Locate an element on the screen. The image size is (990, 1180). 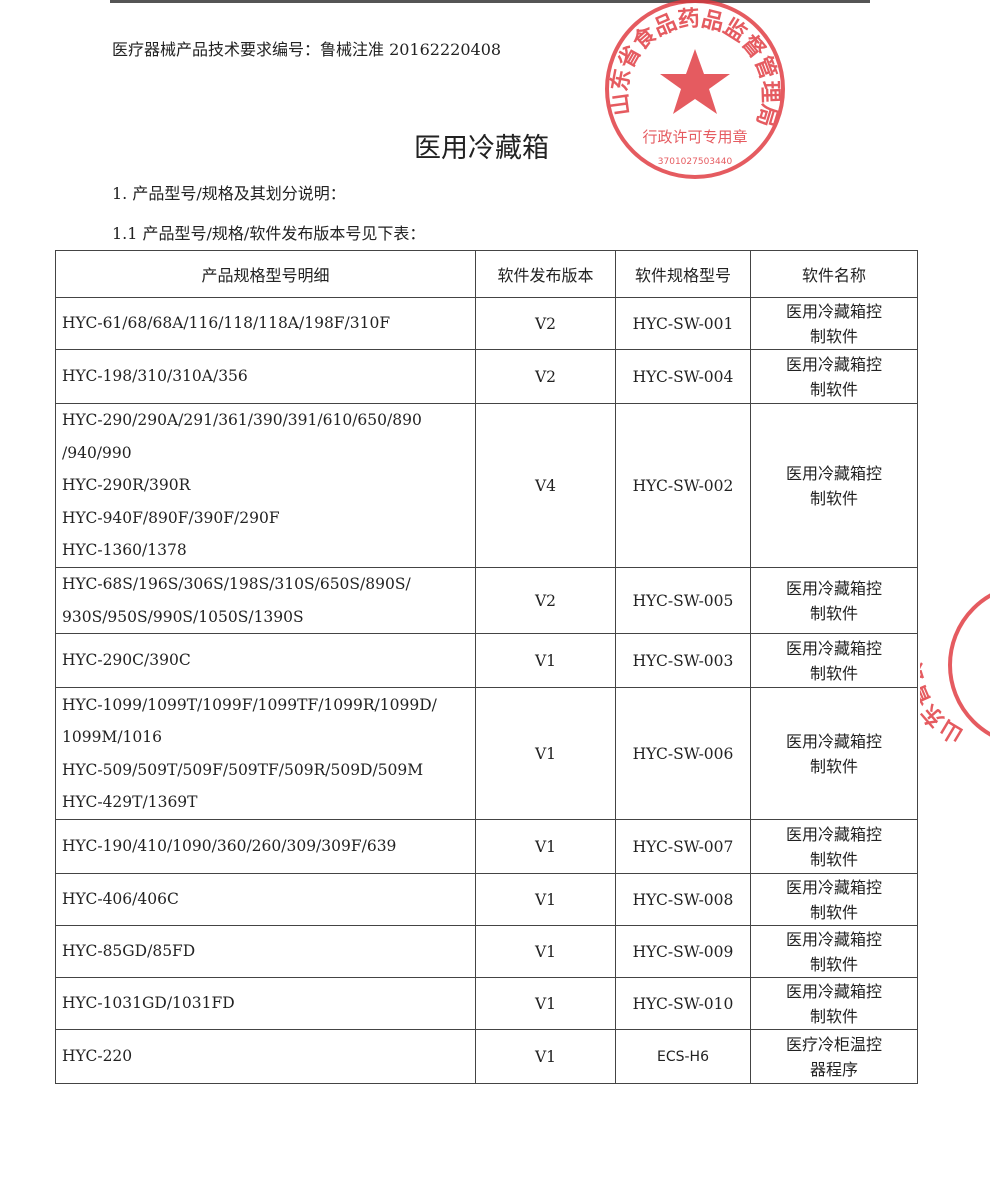
model-line: HYC-1031GD/1031FD is located at coordinates (148, 1003).